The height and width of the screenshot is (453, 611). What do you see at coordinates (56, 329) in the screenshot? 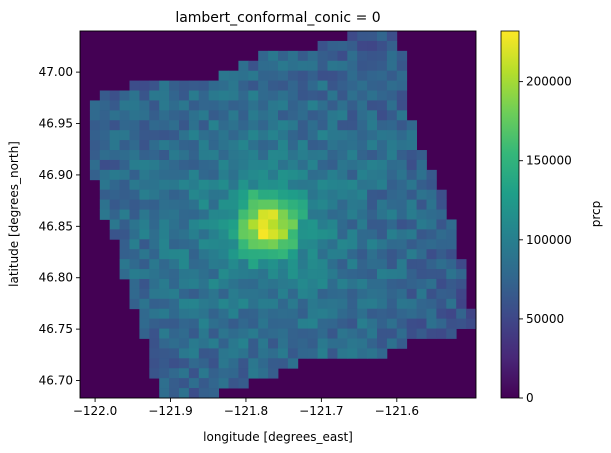
I see `y-tick-label: 46.75` at bounding box center [56, 329].